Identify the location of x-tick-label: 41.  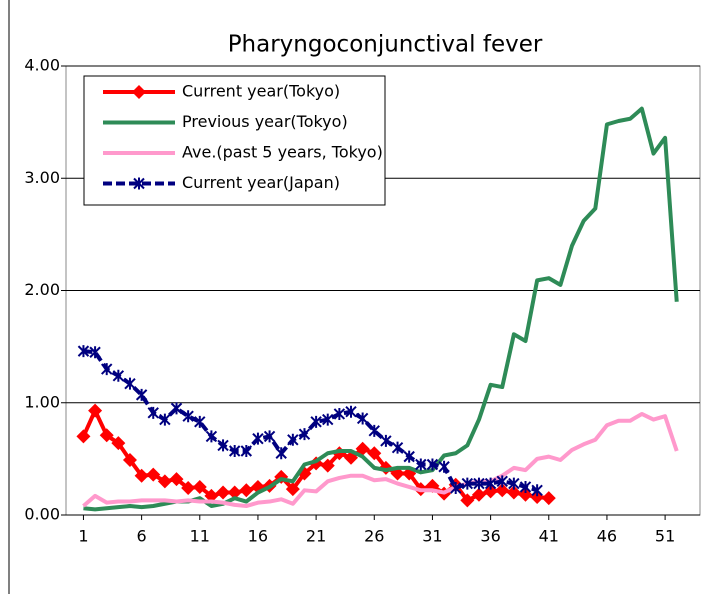
(549, 536).